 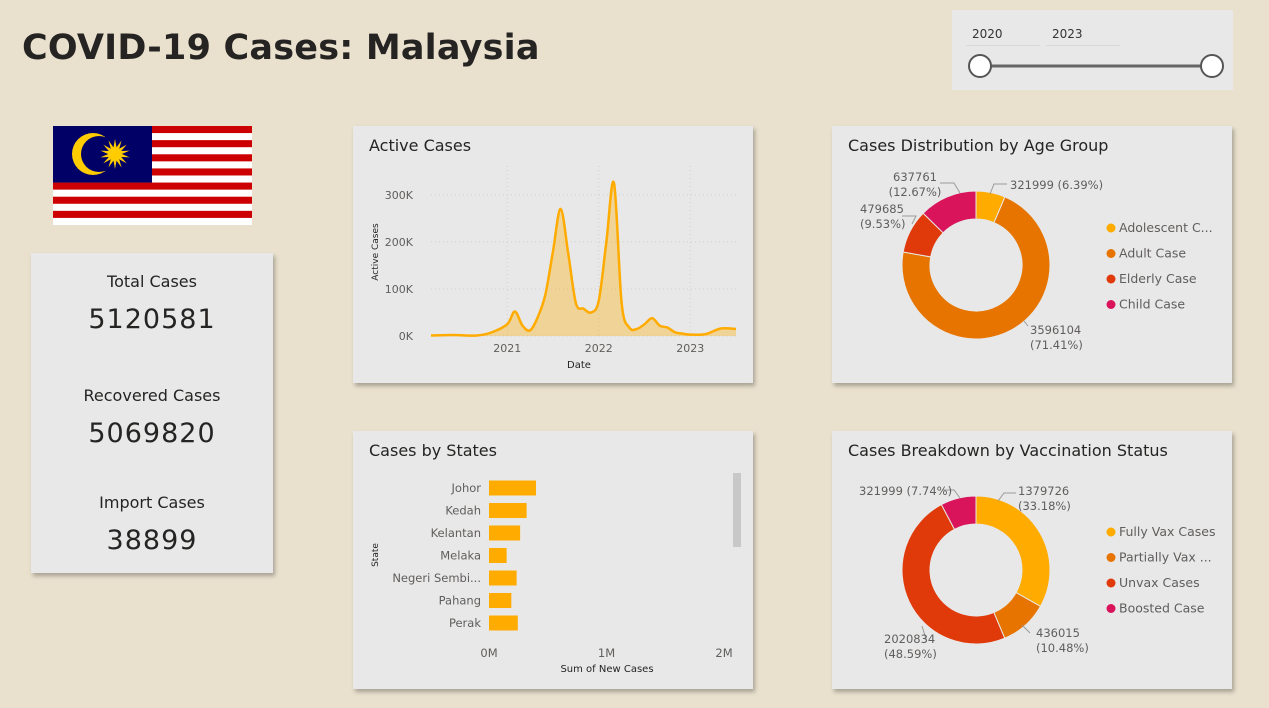 I want to click on active-cases-title: Active Cases, so click(x=420, y=145).